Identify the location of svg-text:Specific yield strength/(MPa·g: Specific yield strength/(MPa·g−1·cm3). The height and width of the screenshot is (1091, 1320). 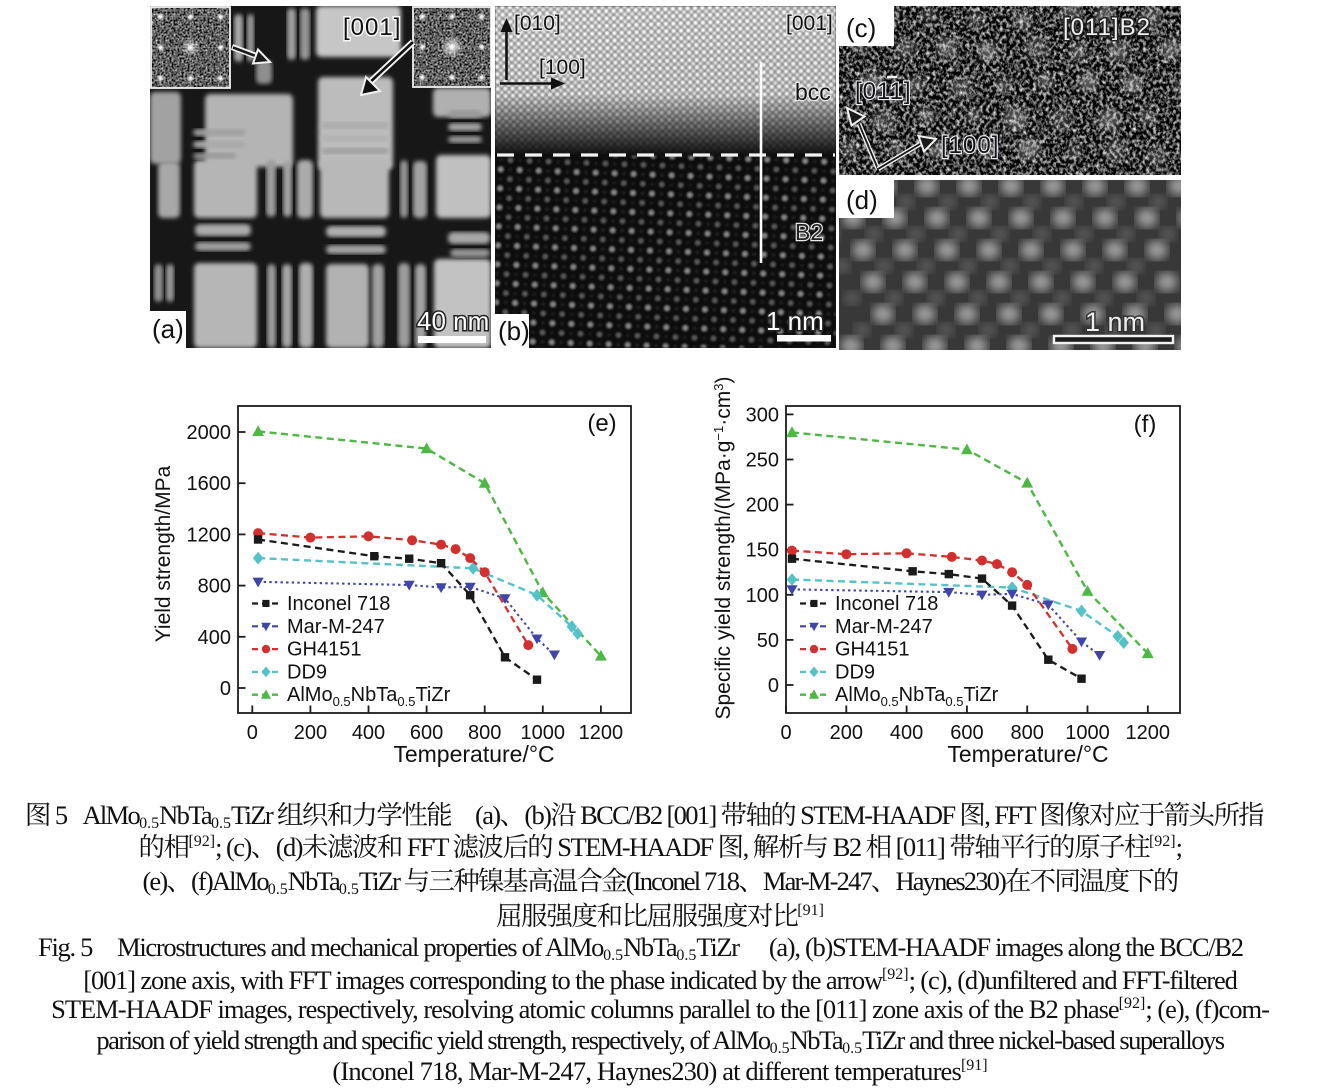
(723, 547).